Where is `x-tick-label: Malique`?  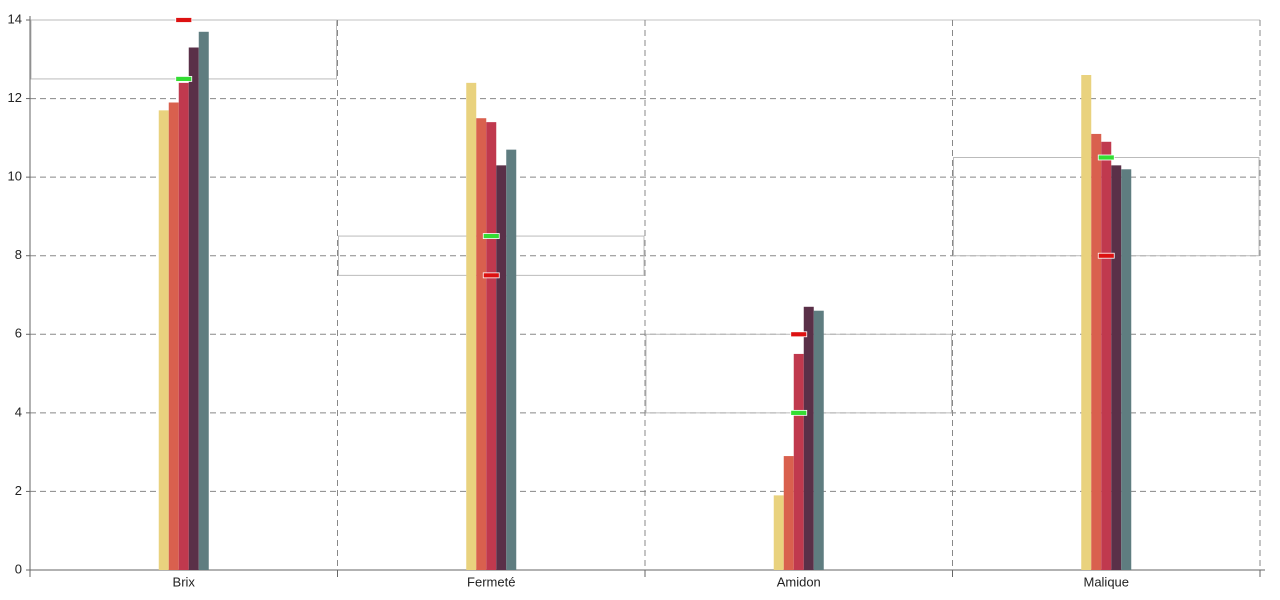
x-tick-label: Malique is located at coordinates (1106, 581).